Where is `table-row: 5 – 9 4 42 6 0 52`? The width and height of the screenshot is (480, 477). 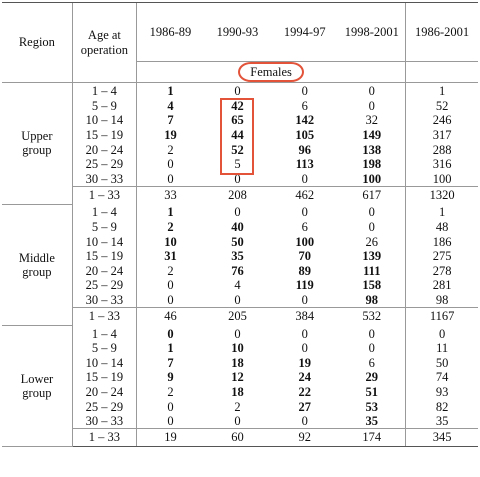 table-row: 5 – 9 4 42 6 0 52 is located at coordinates (240, 106).